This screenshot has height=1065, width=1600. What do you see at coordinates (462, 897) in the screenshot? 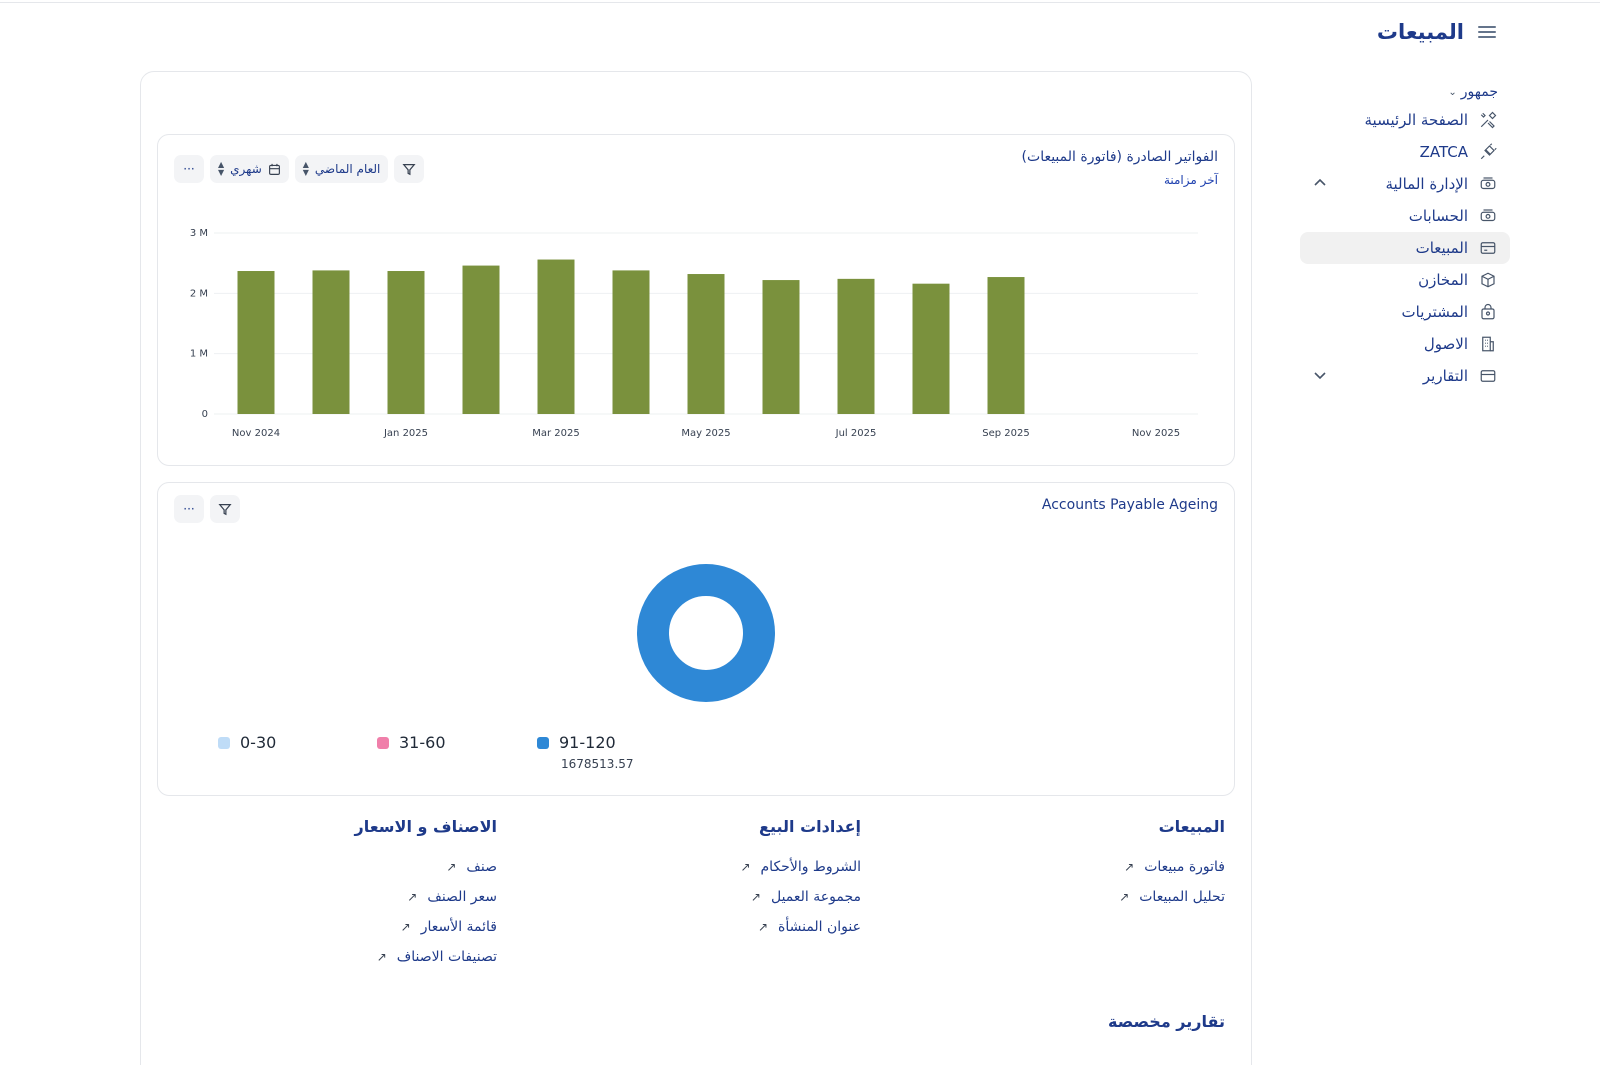
I see `link-label: سعر الصنف` at bounding box center [462, 897].